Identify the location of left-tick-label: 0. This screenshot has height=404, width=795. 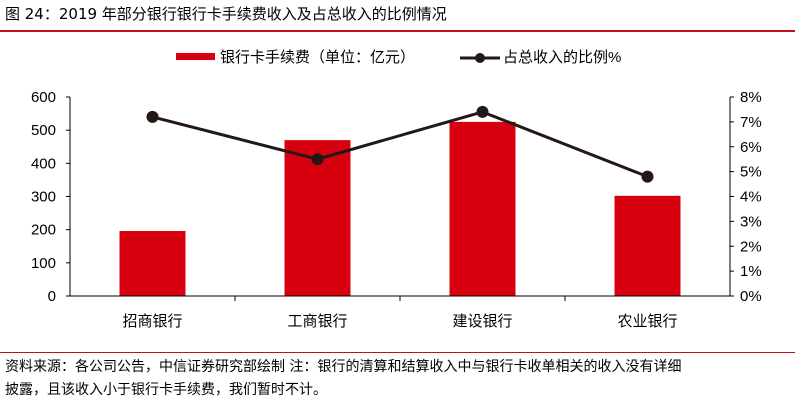
(52, 296).